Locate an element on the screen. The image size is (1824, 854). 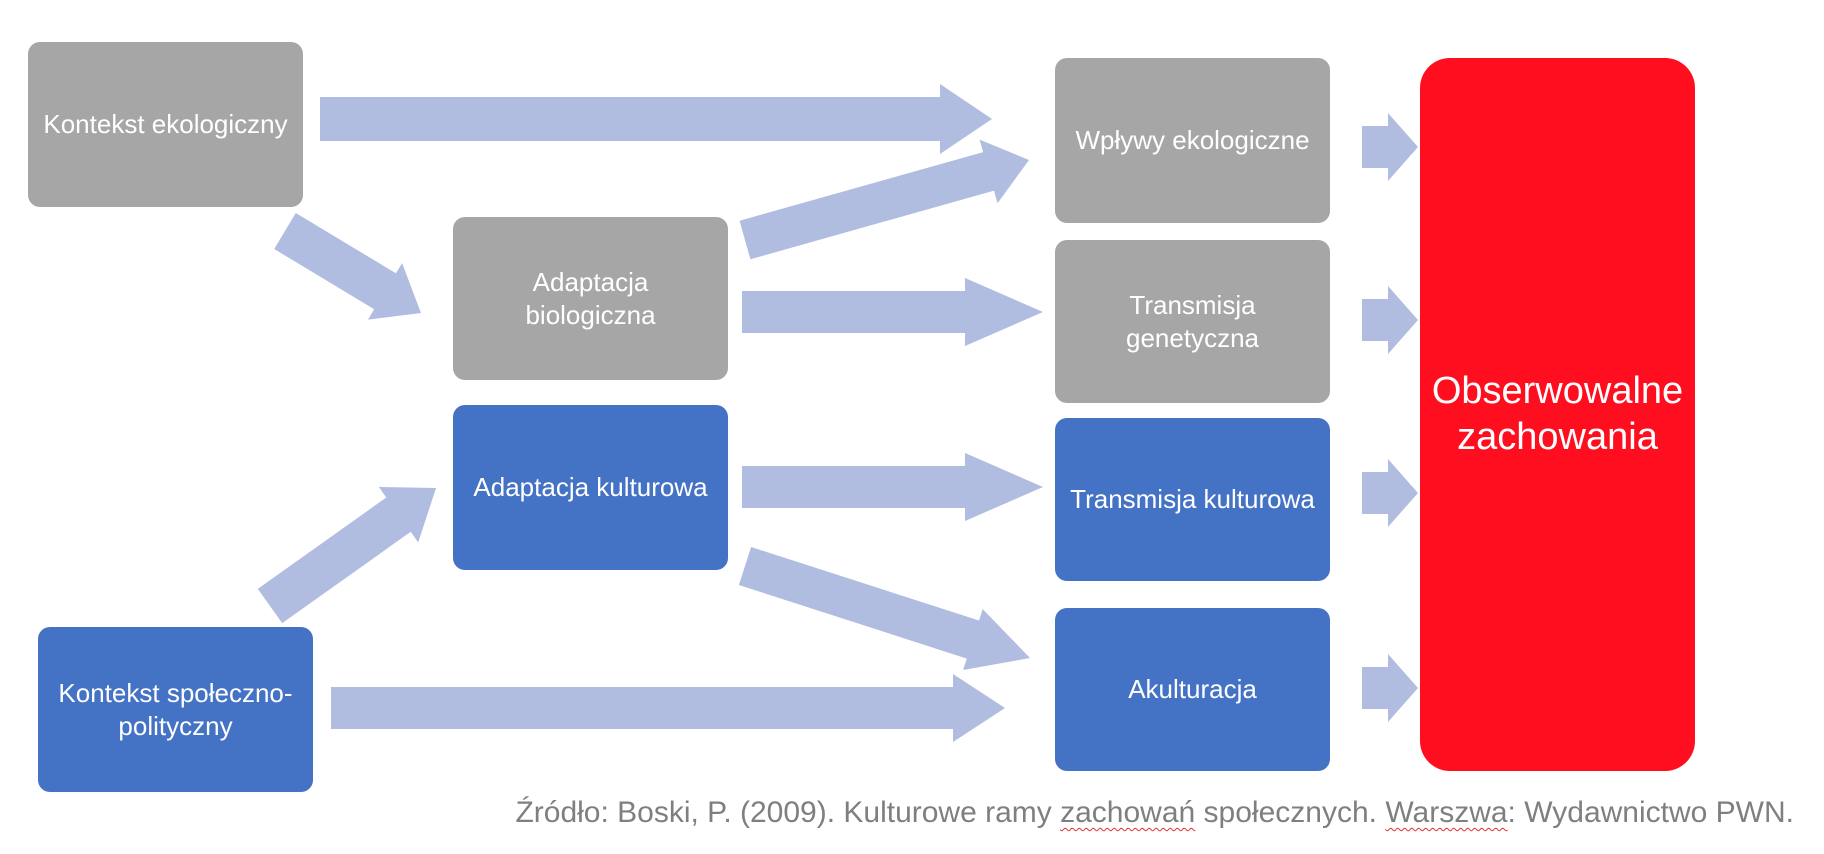
node-acculturation: Akulturacja is located at coordinates (1192, 689).